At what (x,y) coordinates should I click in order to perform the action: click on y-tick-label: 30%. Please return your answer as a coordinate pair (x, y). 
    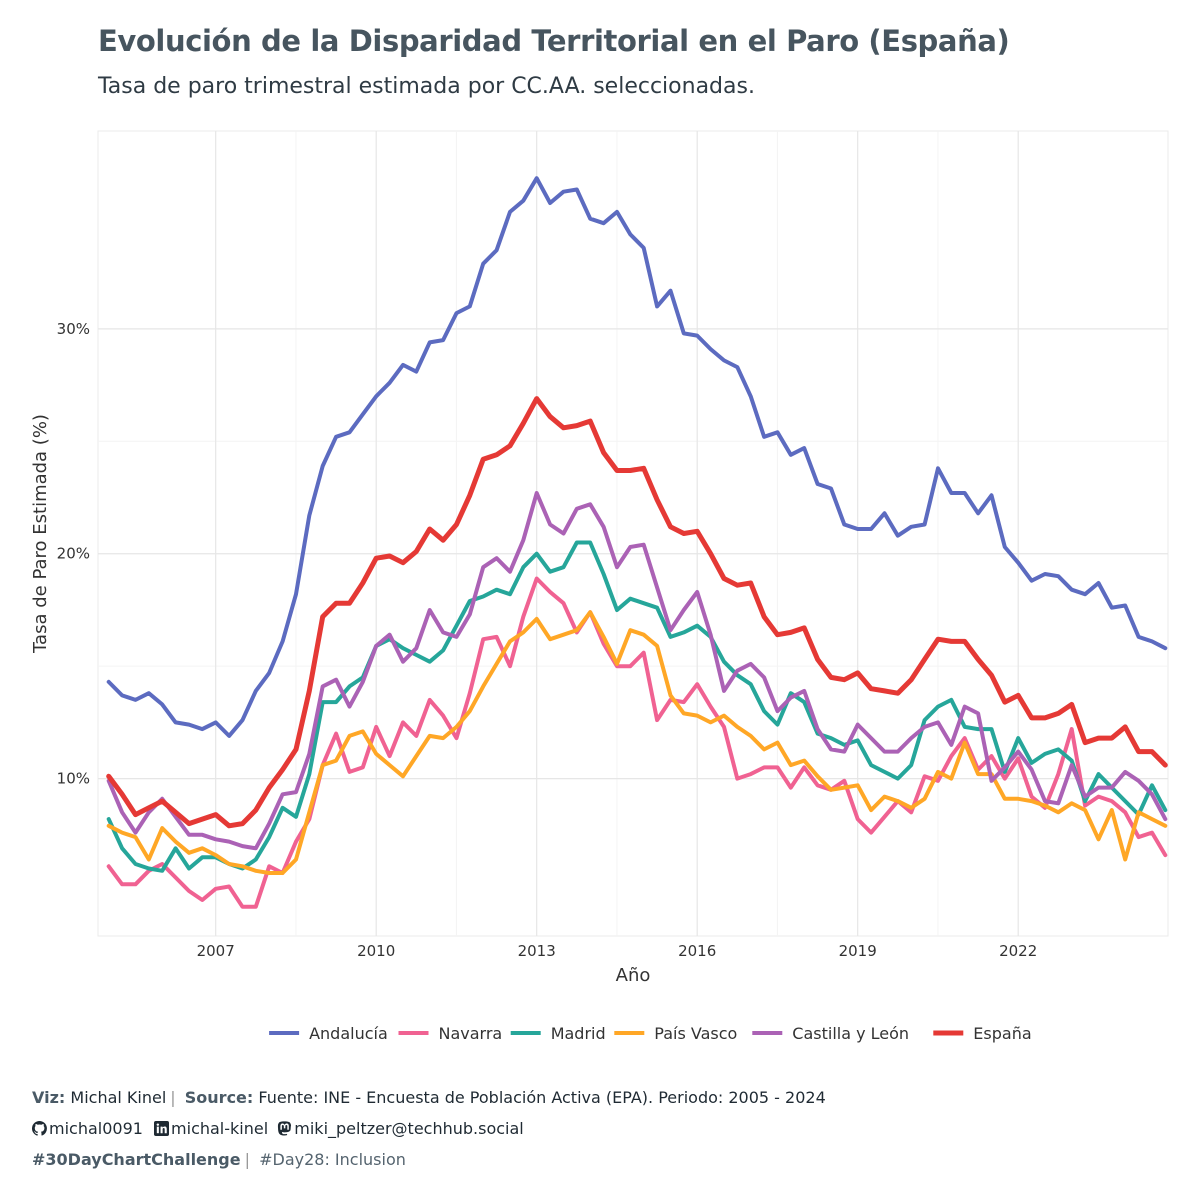
    Looking at the image, I should click on (73, 329).